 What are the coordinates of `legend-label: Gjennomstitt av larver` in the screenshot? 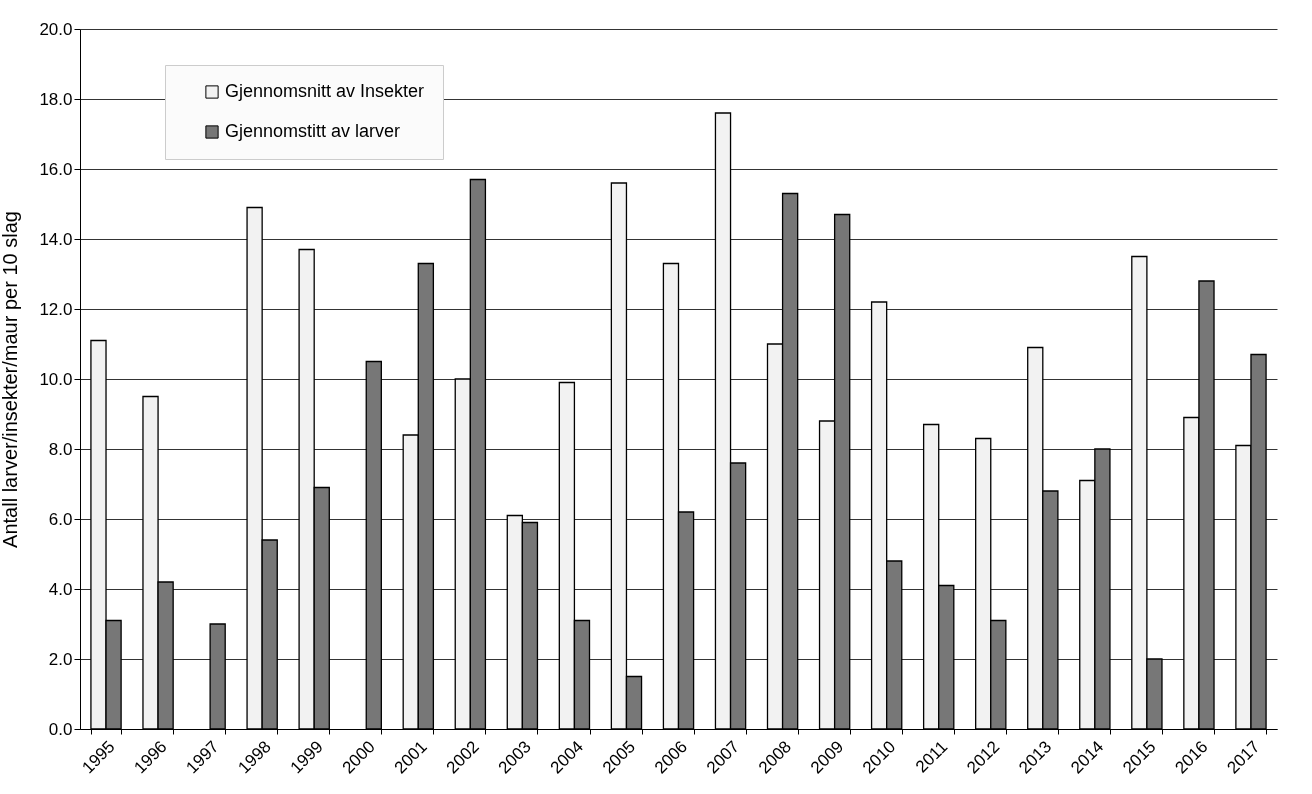 It's located at (313, 131).